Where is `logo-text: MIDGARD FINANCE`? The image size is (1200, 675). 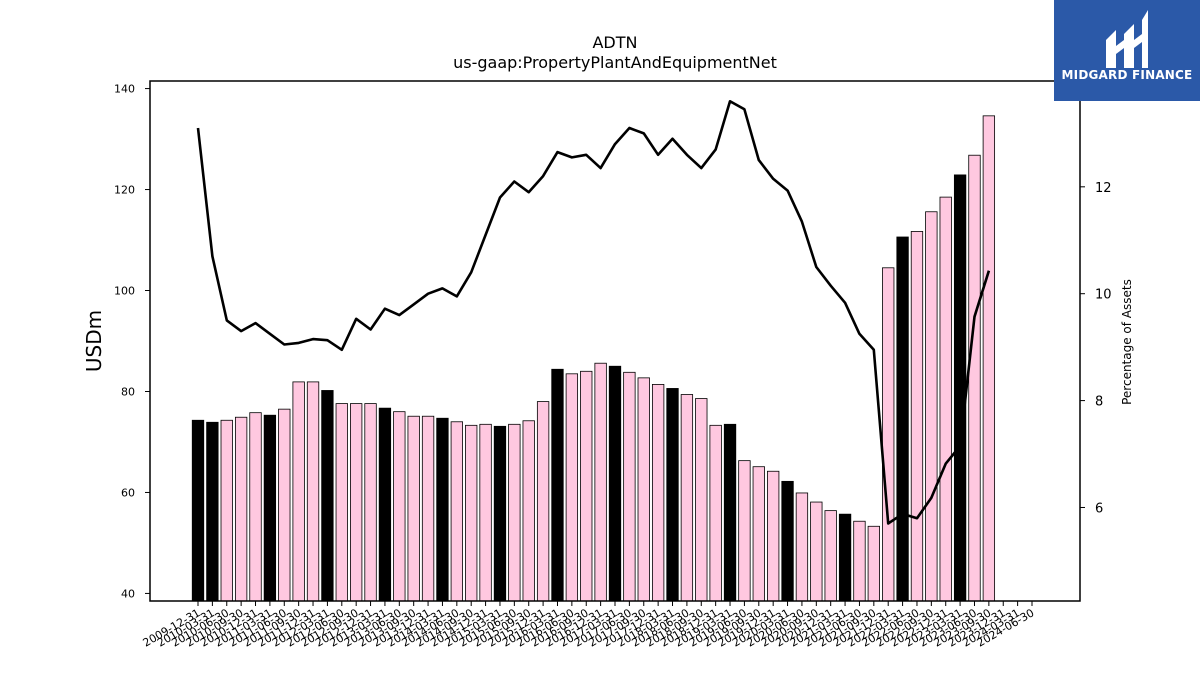
logo-text: MIDGARD FINANCE is located at coordinates (1127, 75).